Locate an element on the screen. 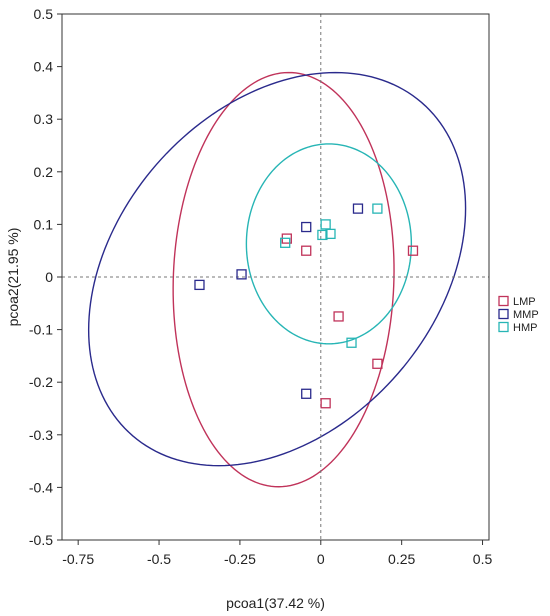 The height and width of the screenshot is (616, 550). y-tick-label: -0.3 is located at coordinates (41, 435).